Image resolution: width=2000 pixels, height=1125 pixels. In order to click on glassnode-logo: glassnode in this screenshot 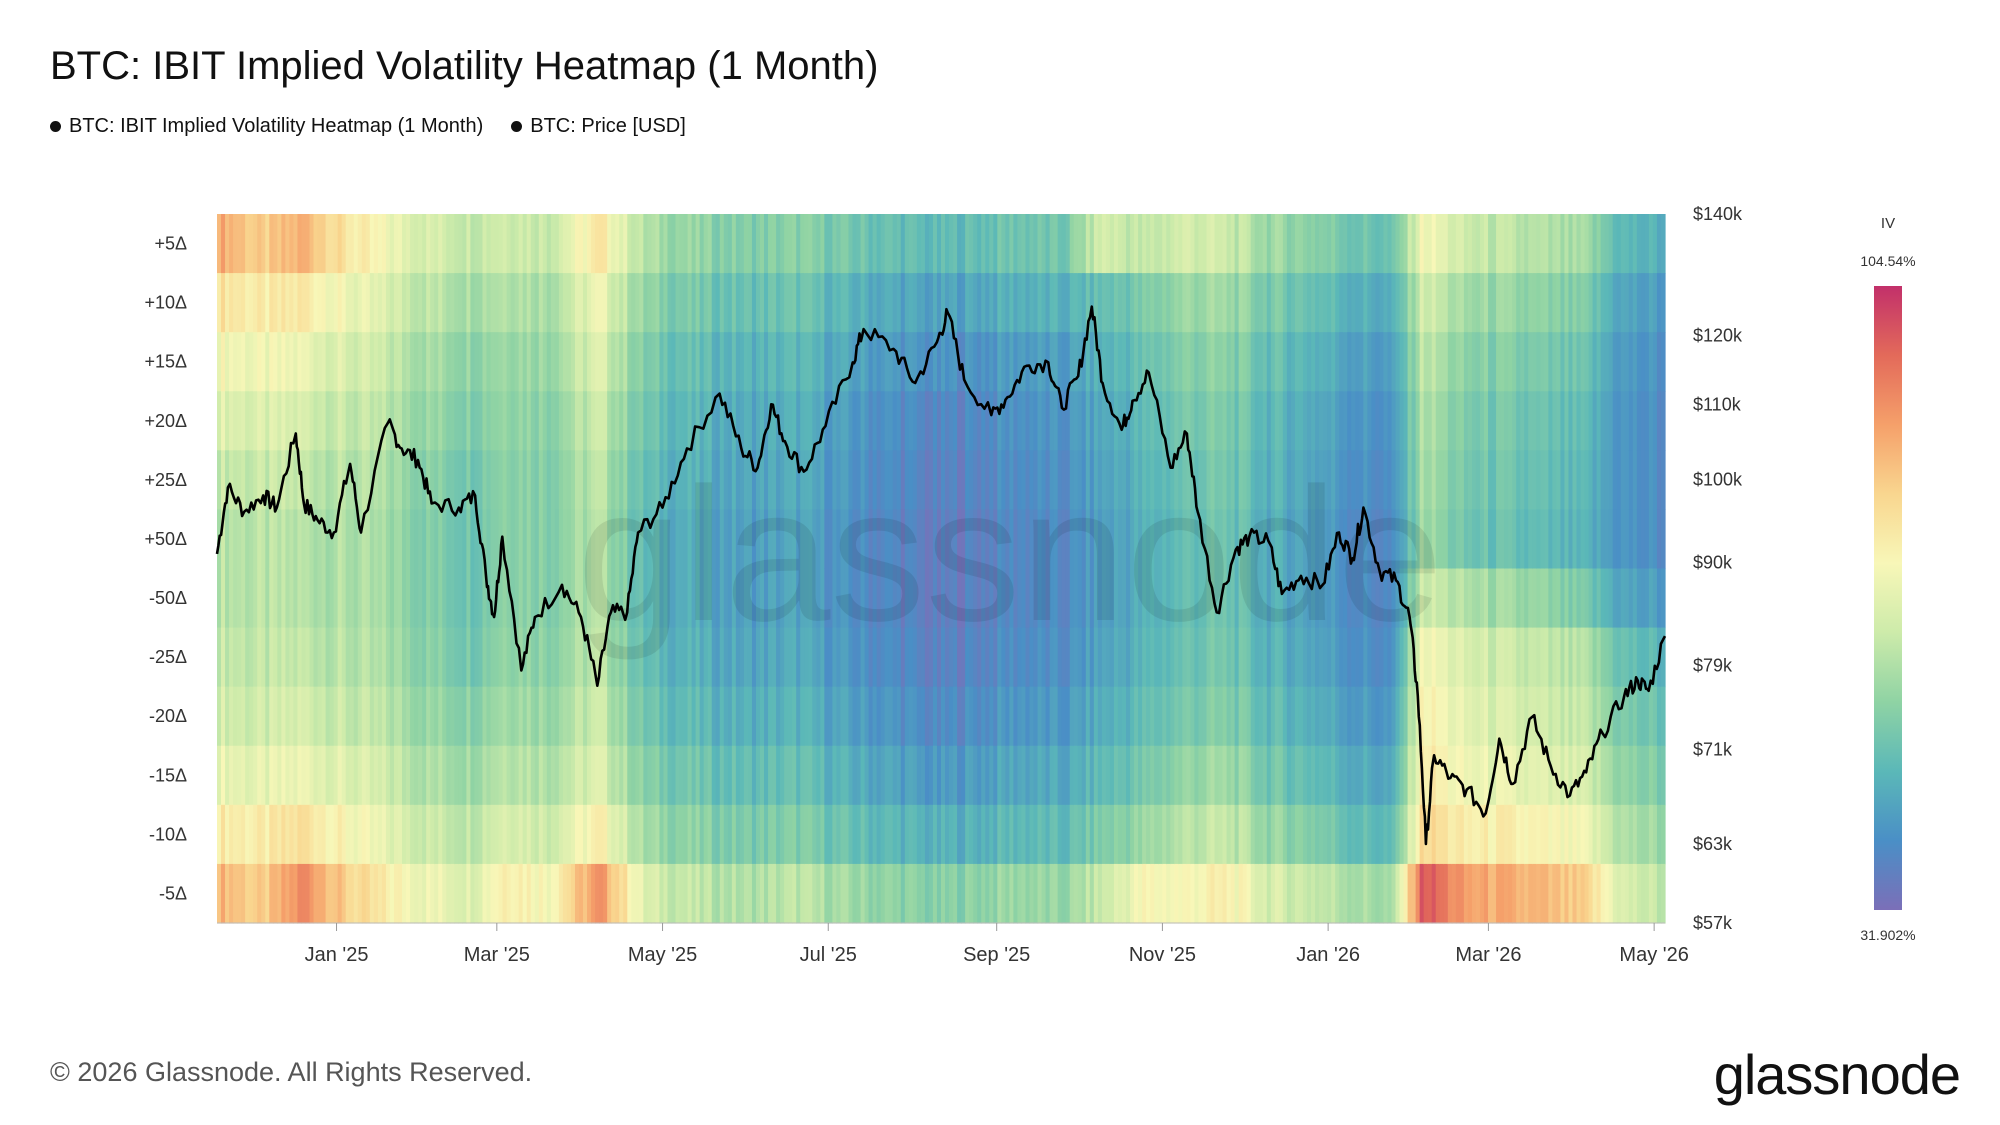, I will do `click(1837, 1074)`.